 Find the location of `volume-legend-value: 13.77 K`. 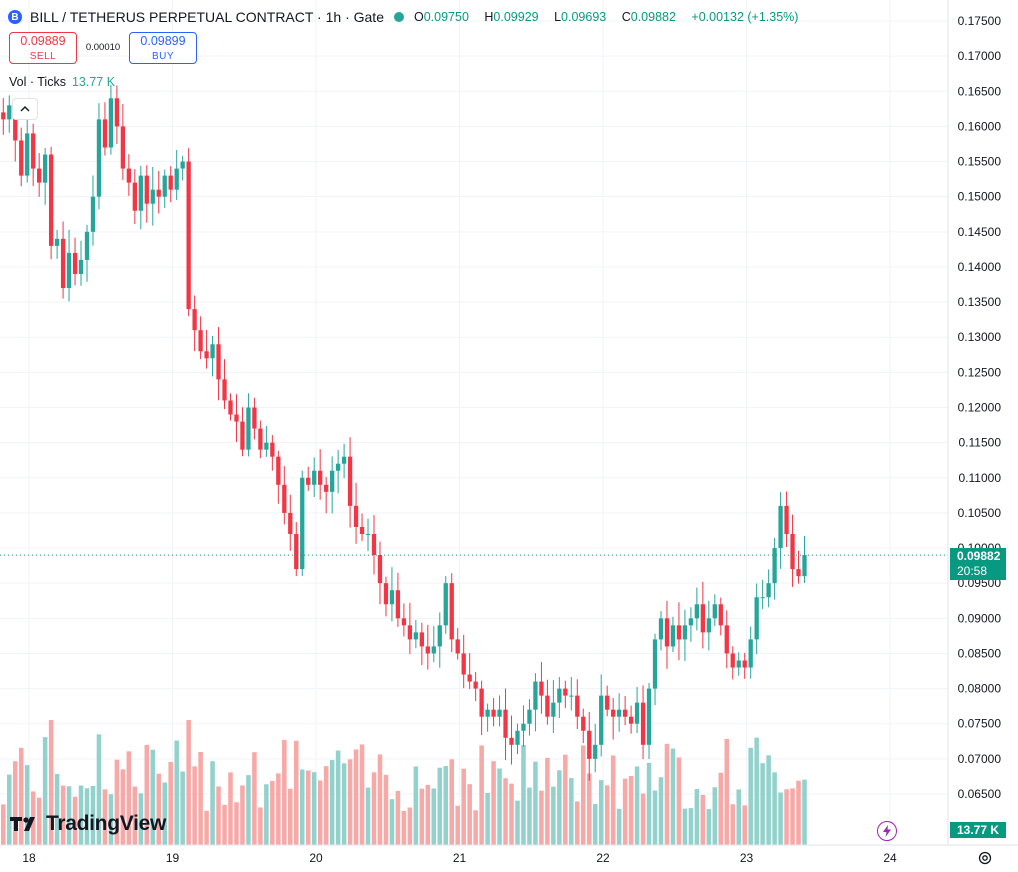

volume-legend-value: 13.77 K is located at coordinates (93, 82).